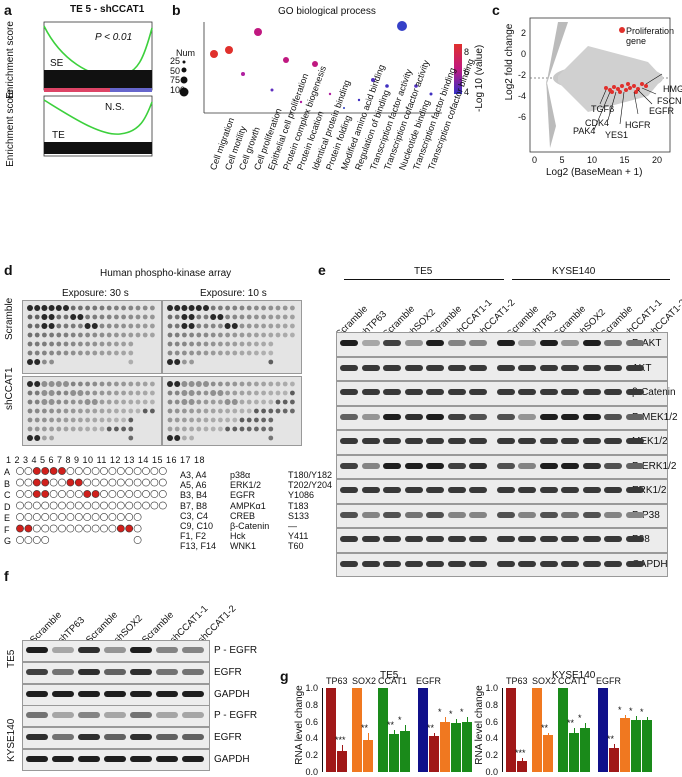  I want to click on panel-d-row-shccat1: shCCAT1, so click(9, 388).